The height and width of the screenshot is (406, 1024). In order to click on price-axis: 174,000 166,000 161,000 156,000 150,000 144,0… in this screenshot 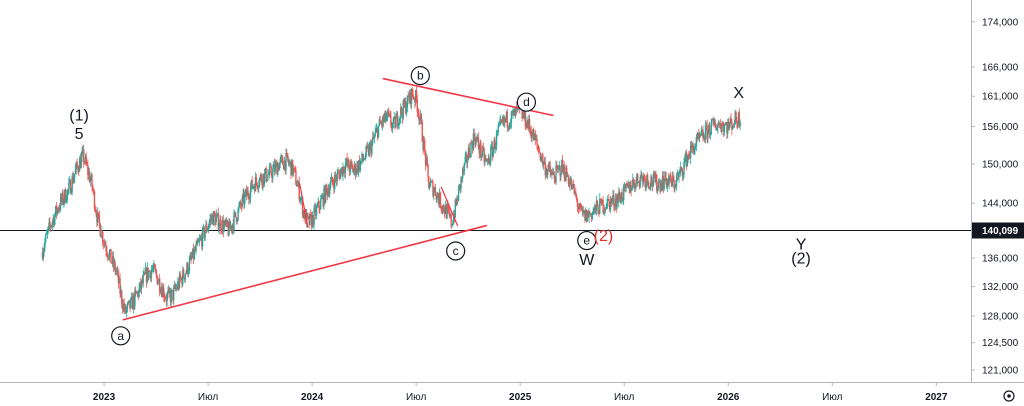, I will do `click(997, 191)`.